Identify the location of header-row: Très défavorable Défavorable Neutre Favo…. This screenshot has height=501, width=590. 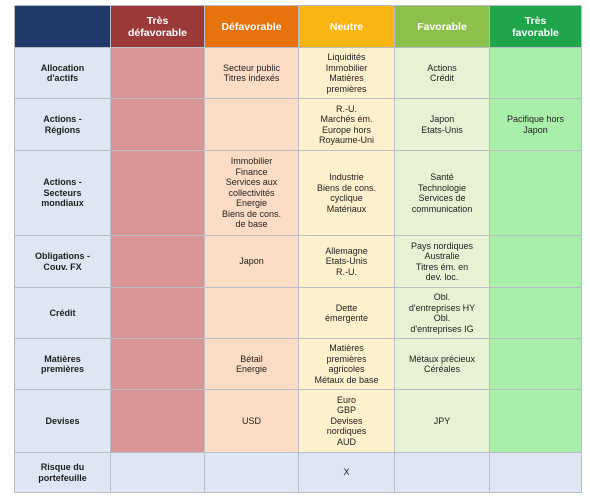
(298, 26).